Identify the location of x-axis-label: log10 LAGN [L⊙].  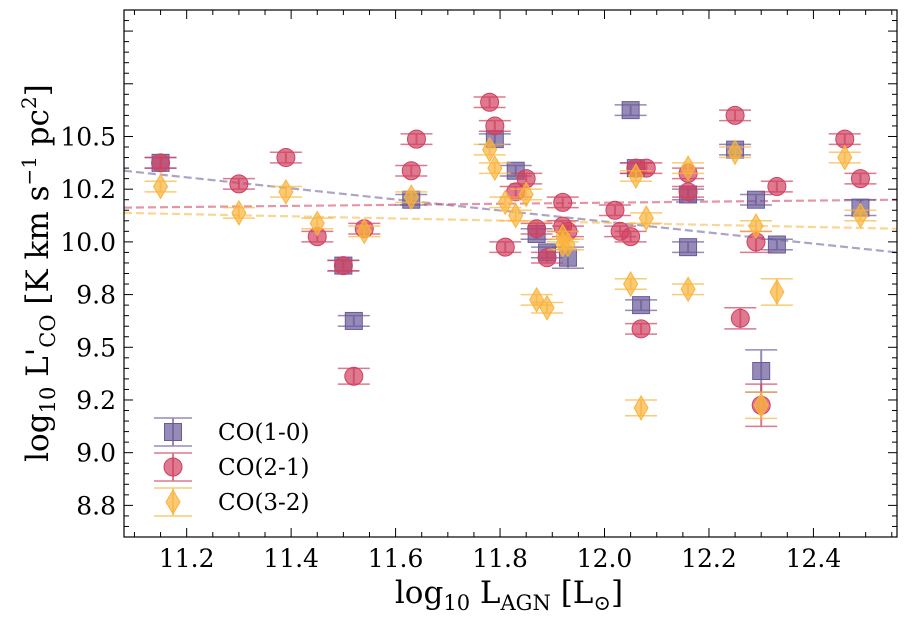
(509, 595).